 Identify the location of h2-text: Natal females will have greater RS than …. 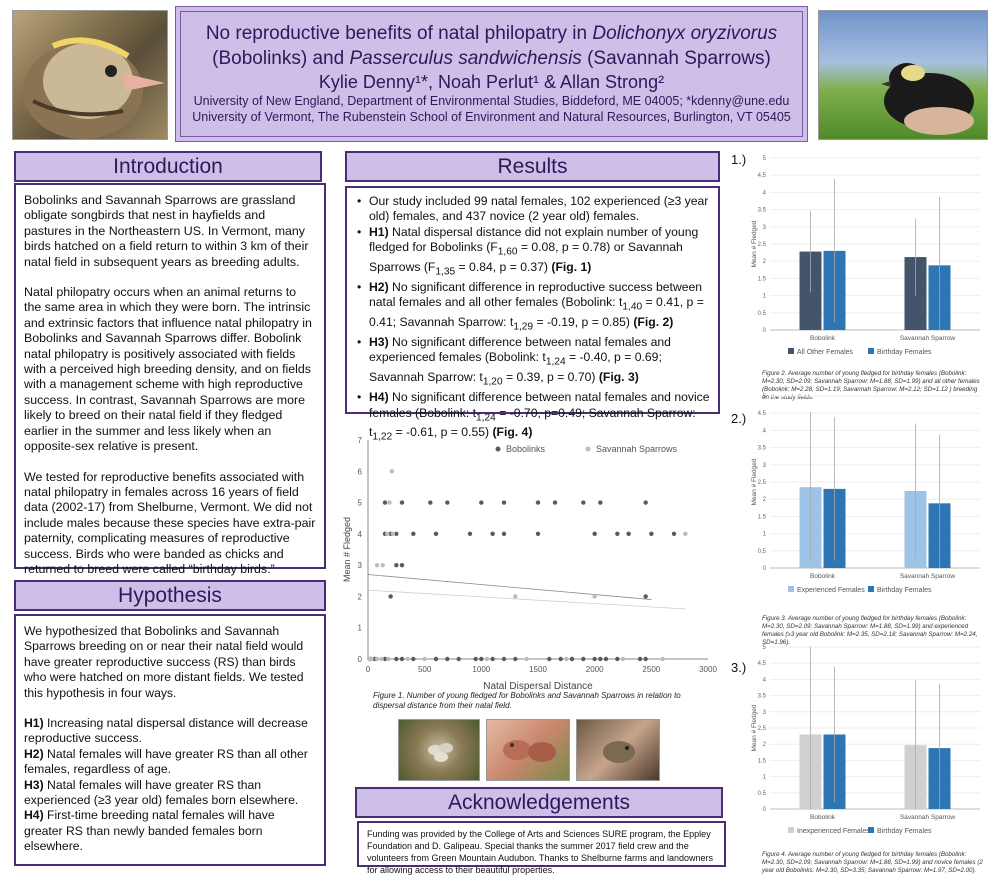
(166, 761).